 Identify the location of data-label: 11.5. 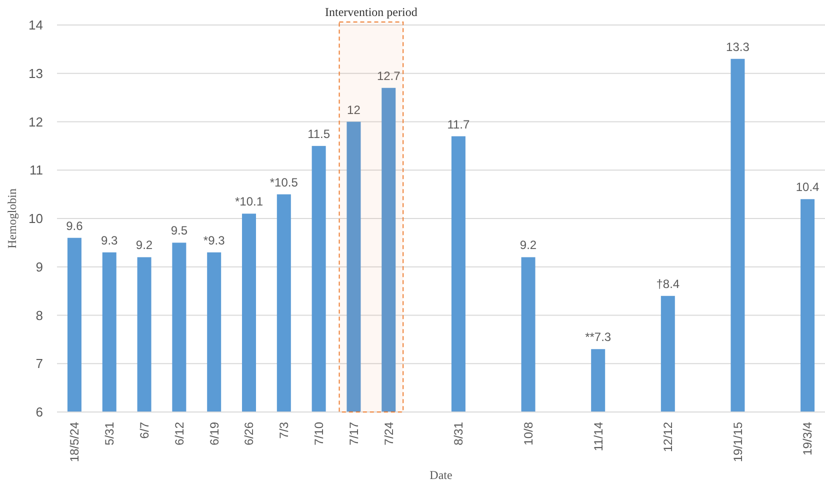
(319, 133).